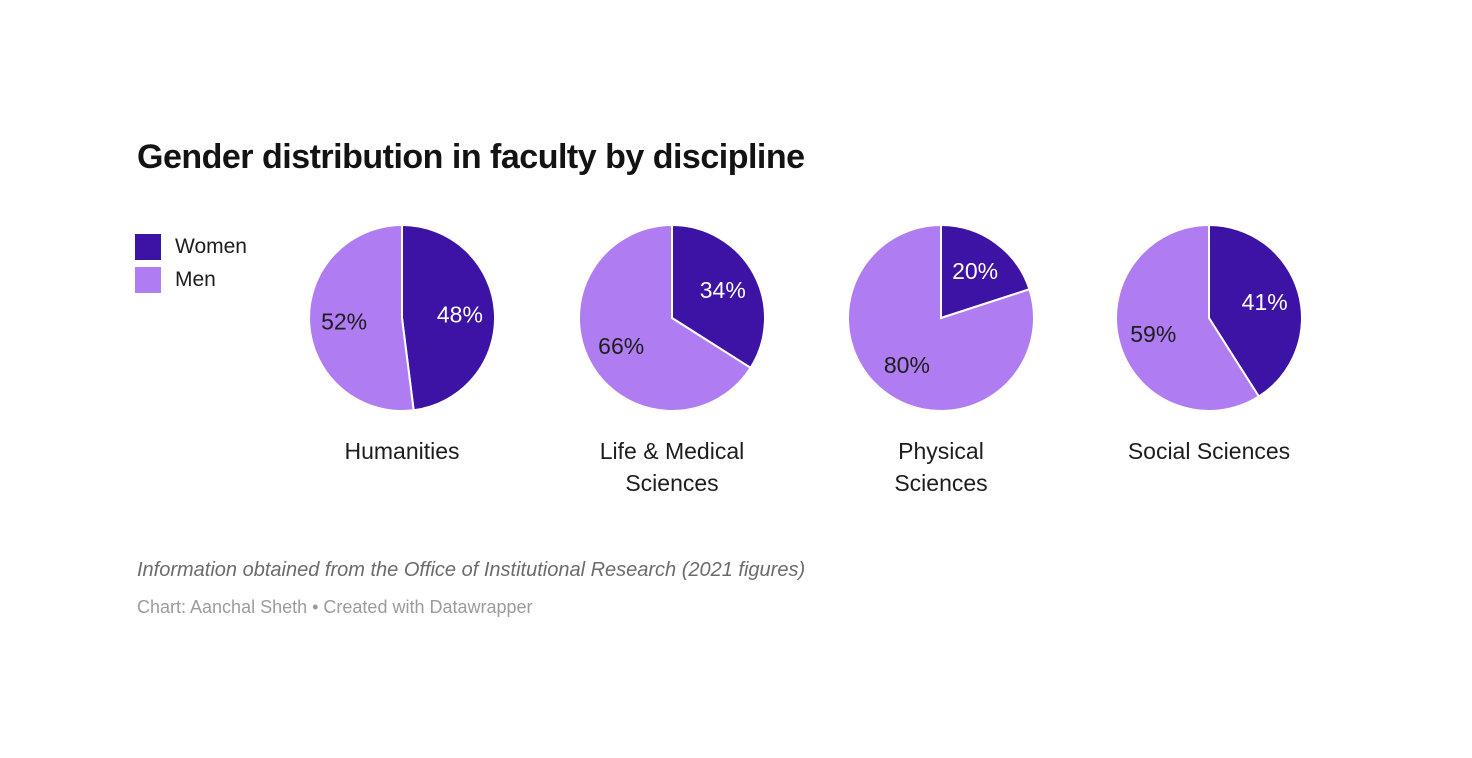 The width and height of the screenshot is (1472, 758). I want to click on pie-group-physical-sciences: 20% 80% Physical Sciences, so click(941, 358).